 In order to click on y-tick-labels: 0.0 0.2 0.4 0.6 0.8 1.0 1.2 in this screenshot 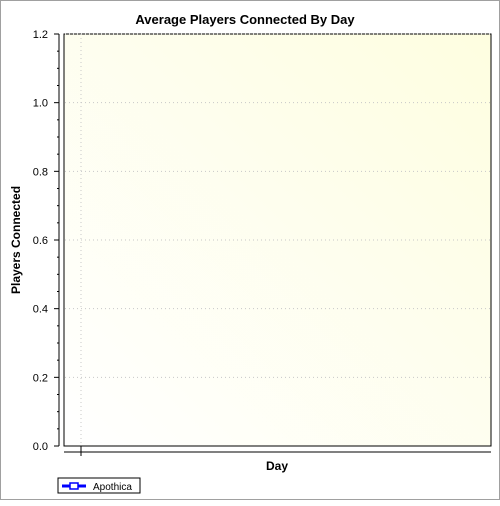, I will do `click(40, 241)`.